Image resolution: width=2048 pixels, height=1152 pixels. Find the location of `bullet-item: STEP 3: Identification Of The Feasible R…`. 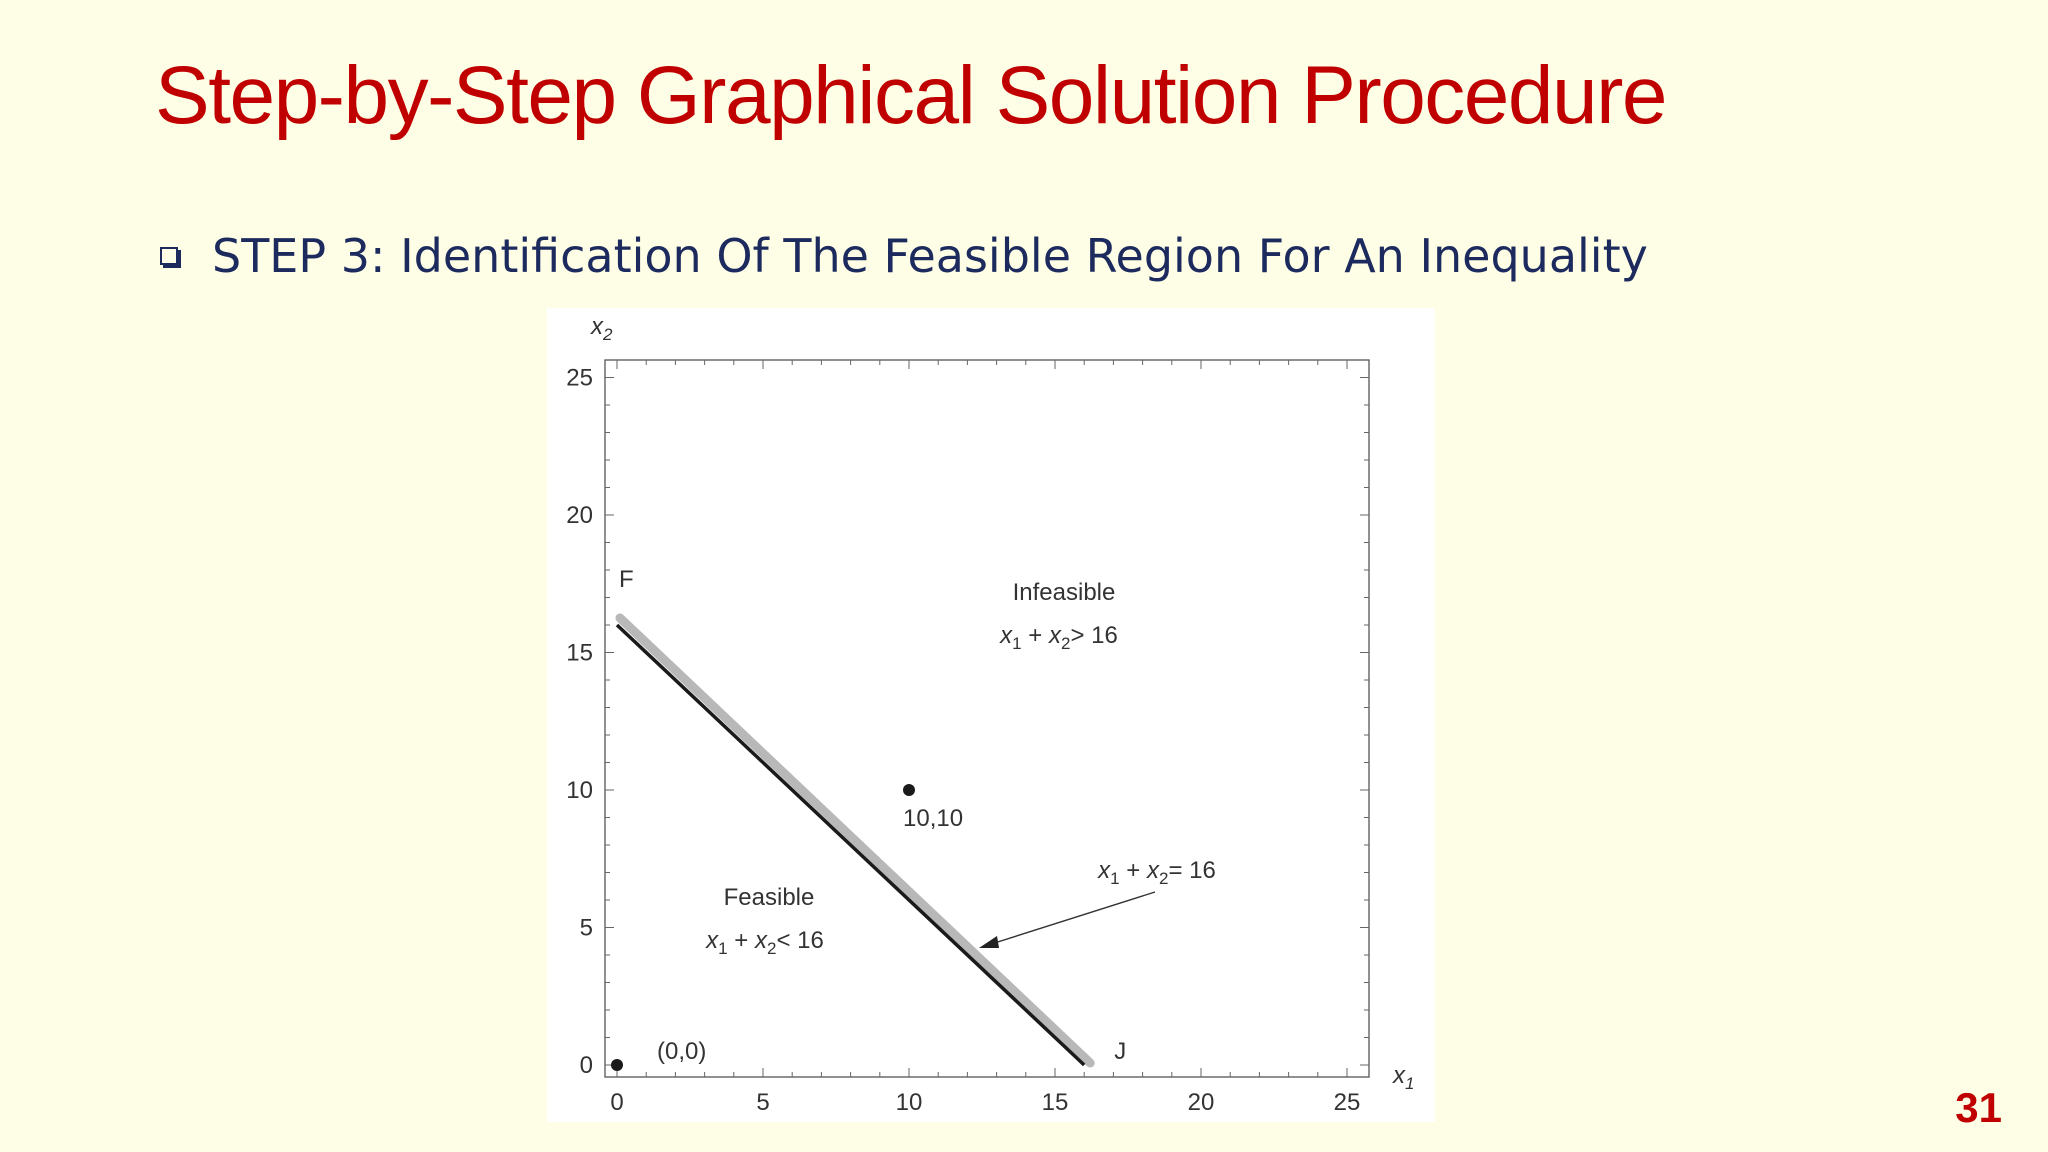

bullet-item: STEP 3: Identification Of The Feasible R… is located at coordinates (904, 256).